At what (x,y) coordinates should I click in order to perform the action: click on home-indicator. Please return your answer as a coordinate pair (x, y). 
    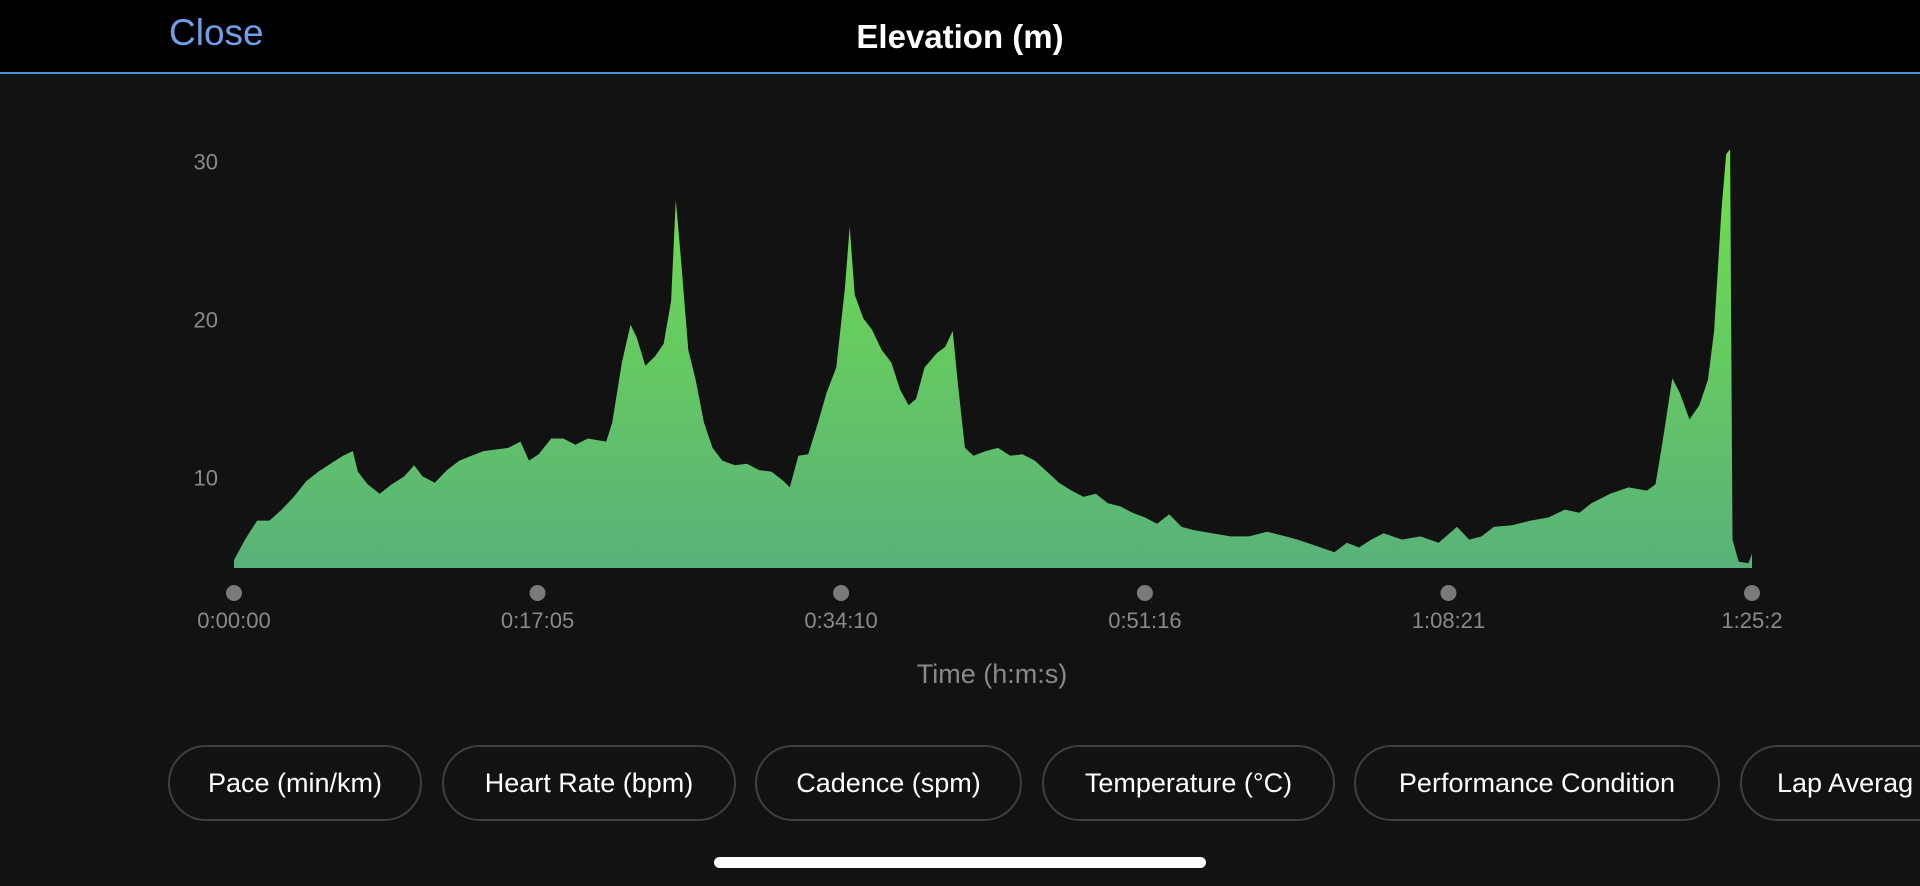
    Looking at the image, I should click on (960, 862).